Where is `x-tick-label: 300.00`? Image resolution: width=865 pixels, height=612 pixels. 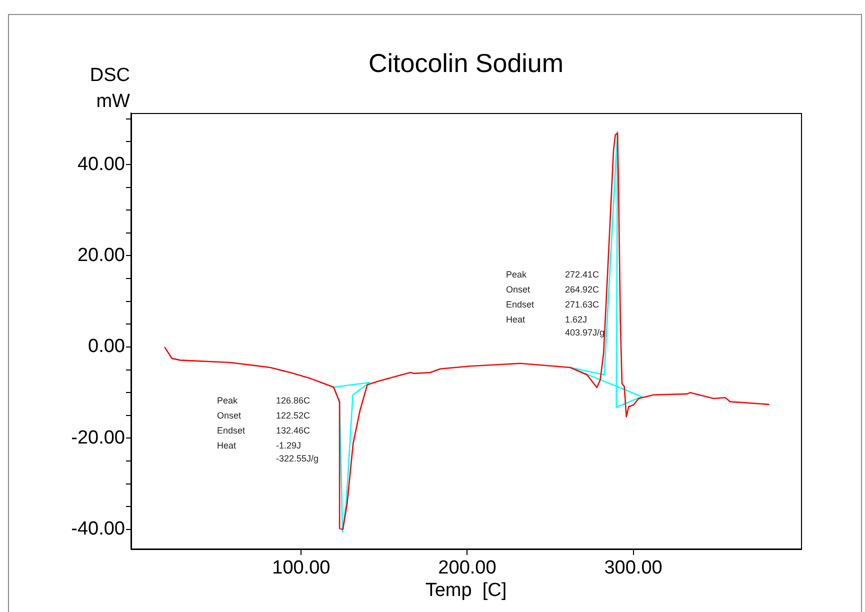 x-tick-label: 300.00 is located at coordinates (633, 568).